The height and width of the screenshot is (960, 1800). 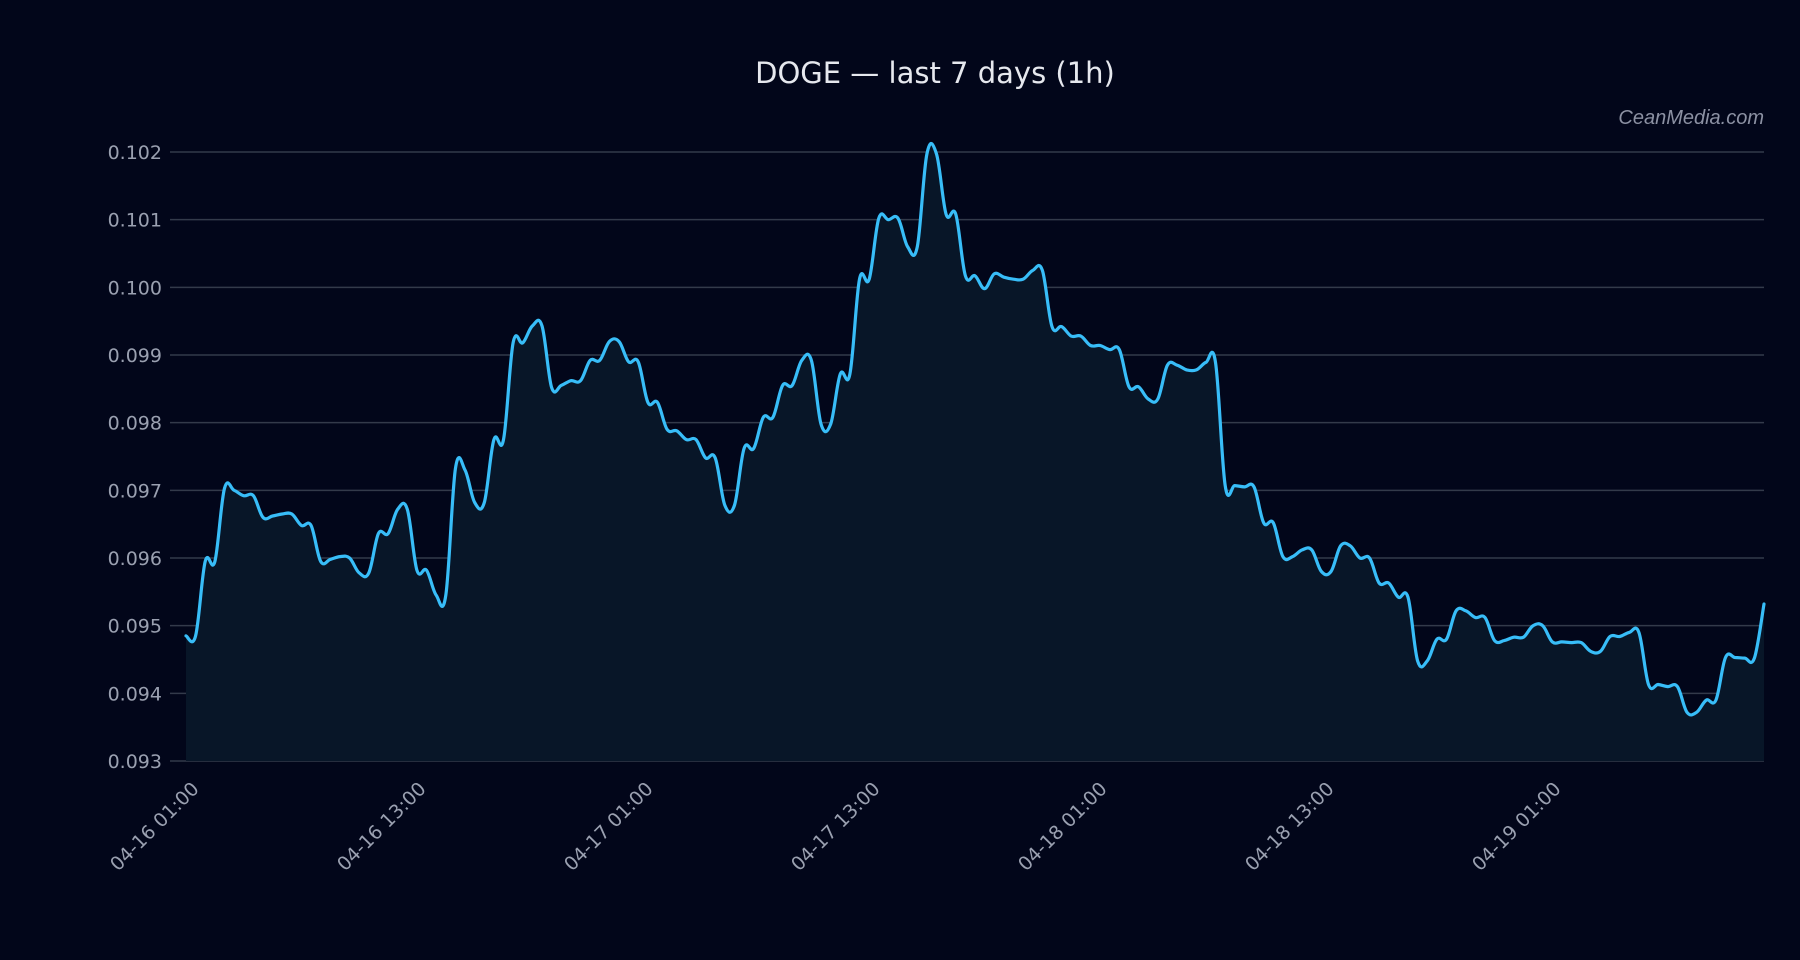 What do you see at coordinates (1517, 827) in the screenshot?
I see `x-tick-label: 04-19 01:00` at bounding box center [1517, 827].